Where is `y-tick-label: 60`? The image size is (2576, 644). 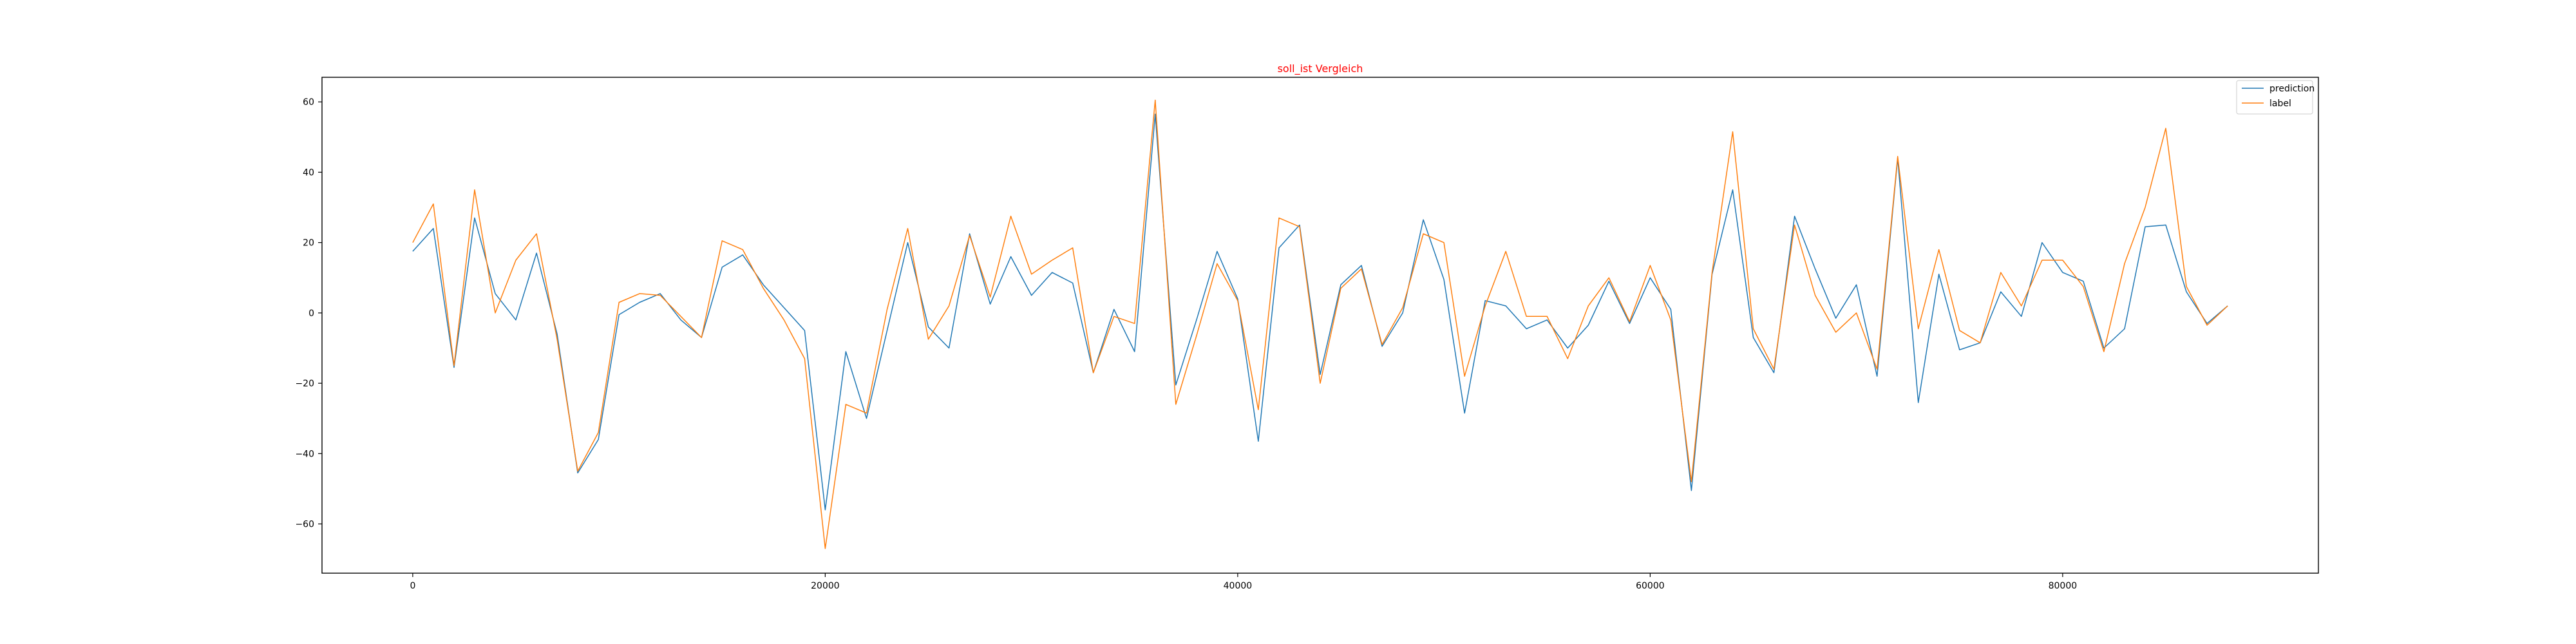
y-tick-label: 60 is located at coordinates (309, 103).